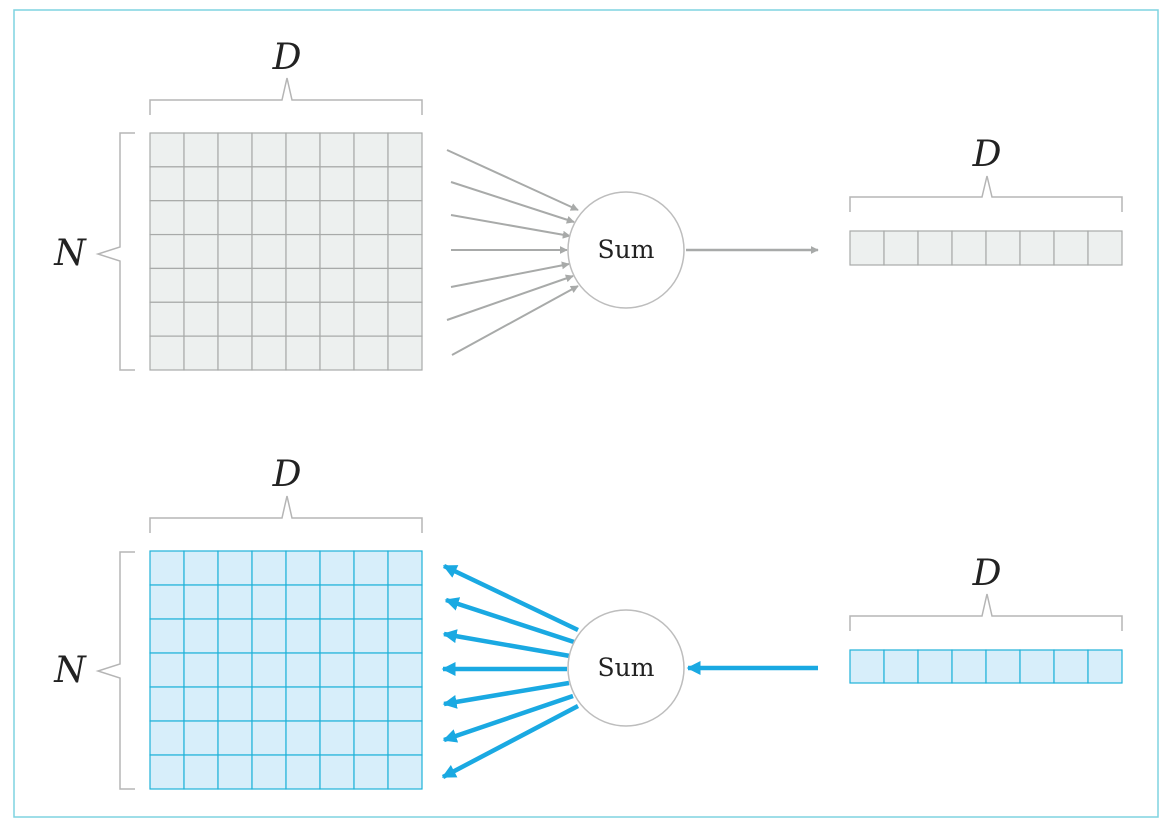 The image size is (1176, 836). I want to click on backward-gradient-vector, so click(986, 666).